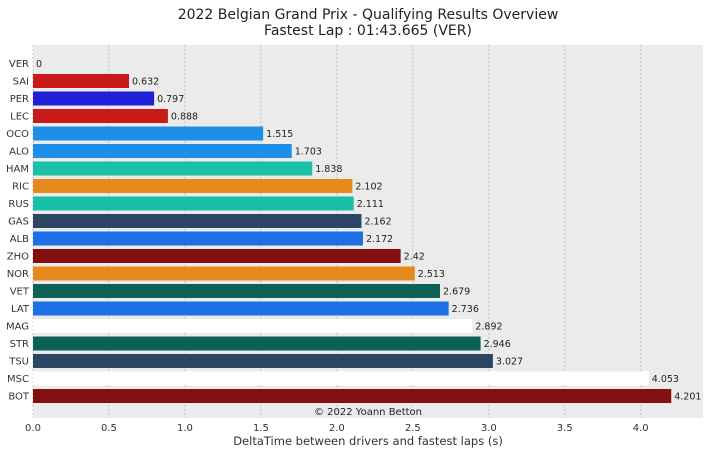 The width and height of the screenshot is (710, 454). Describe the element at coordinates (261, 428) in the screenshot. I see `x-tick-label: 1.5` at that location.